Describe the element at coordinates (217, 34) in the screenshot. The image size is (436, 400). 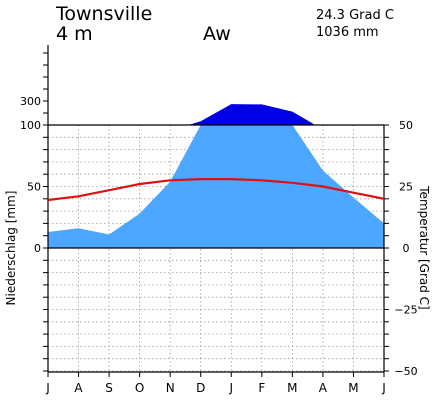
I see `climate-classification: Aw` at that location.